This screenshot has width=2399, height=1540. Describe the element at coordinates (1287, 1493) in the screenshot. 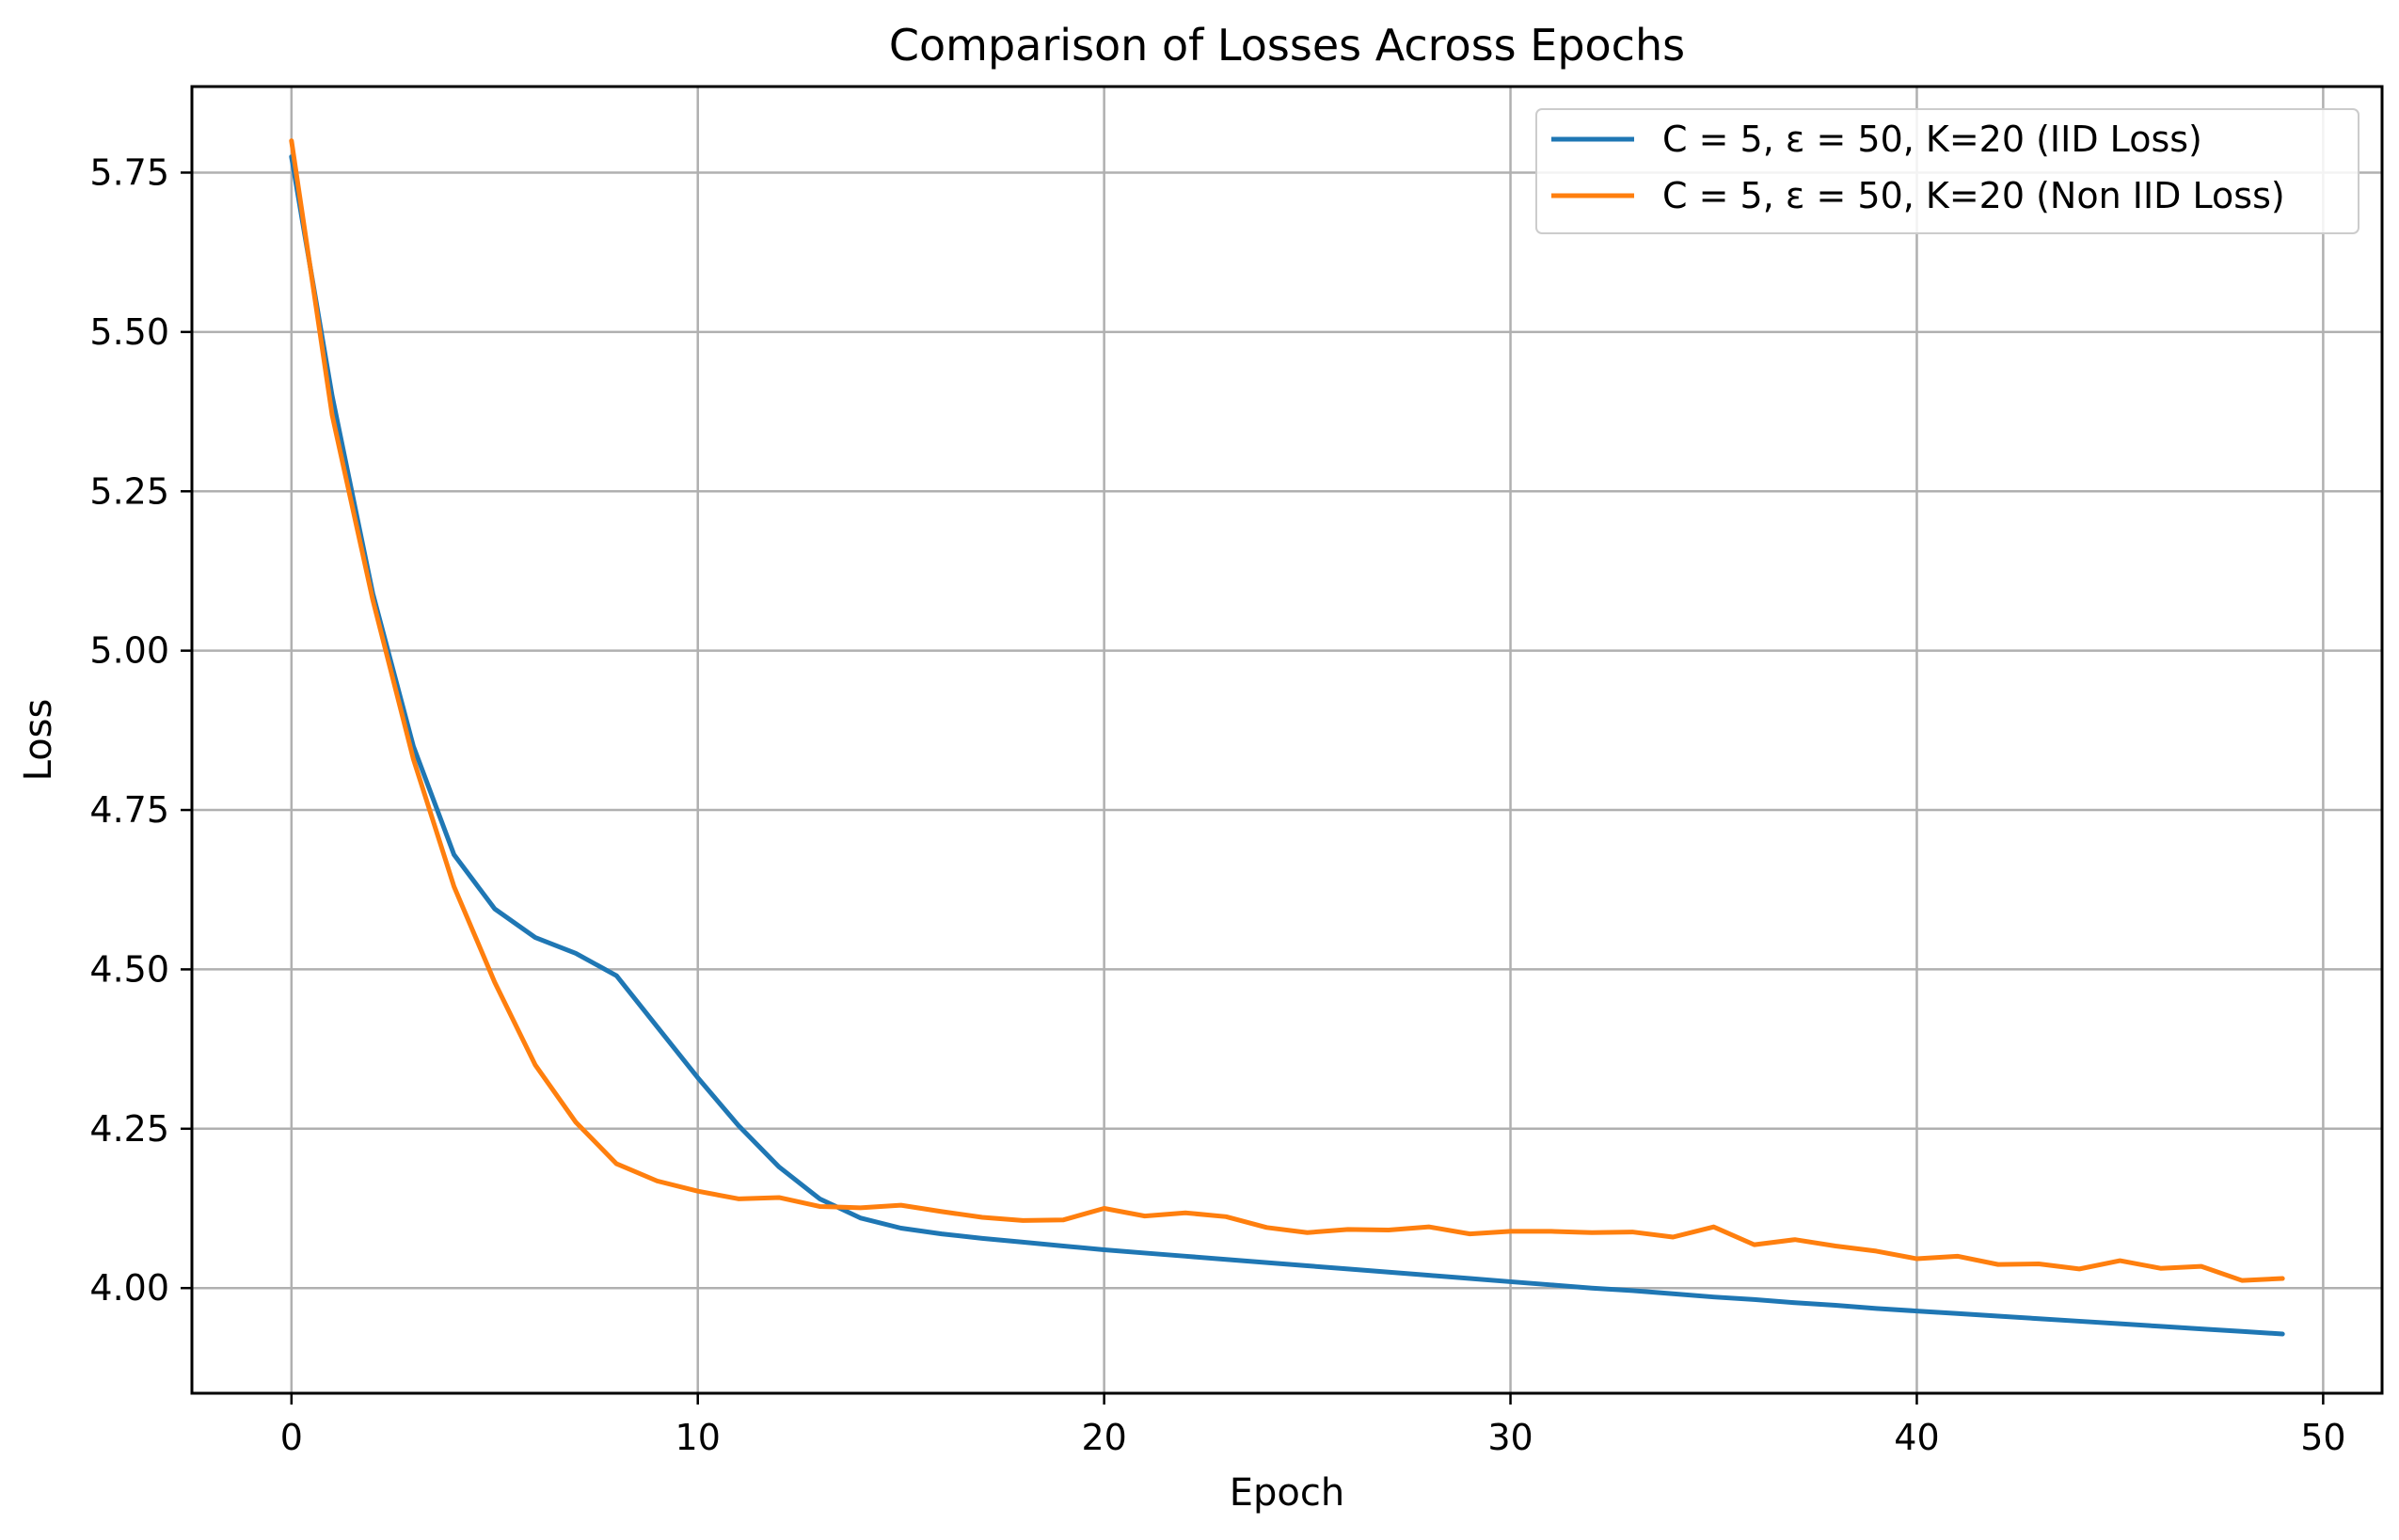

I see `x-axis-label: Epoch` at that location.